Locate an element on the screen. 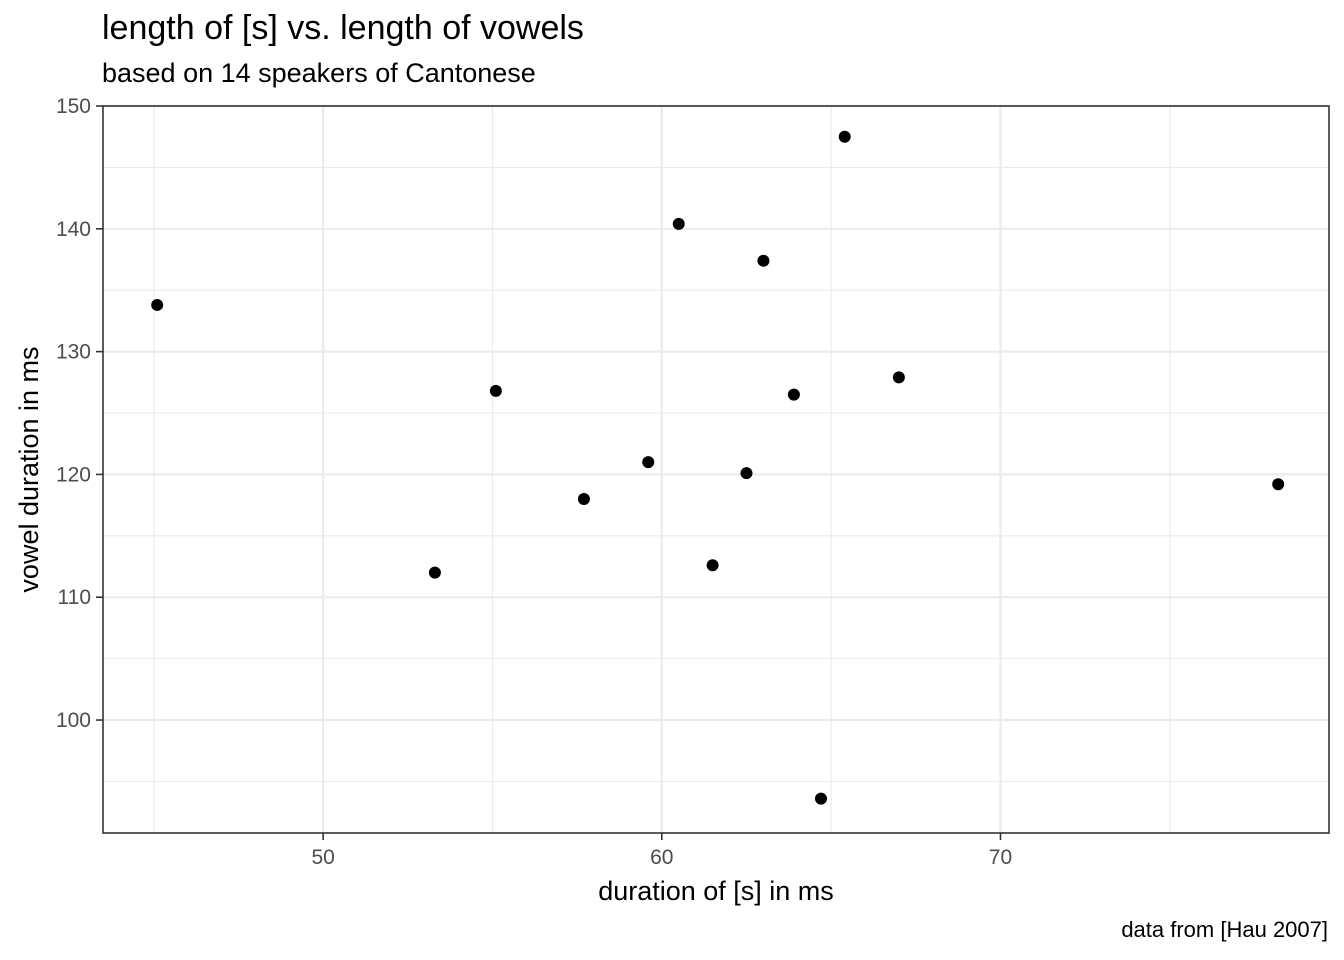  x-tick-label: 70 is located at coordinates (1000, 857).